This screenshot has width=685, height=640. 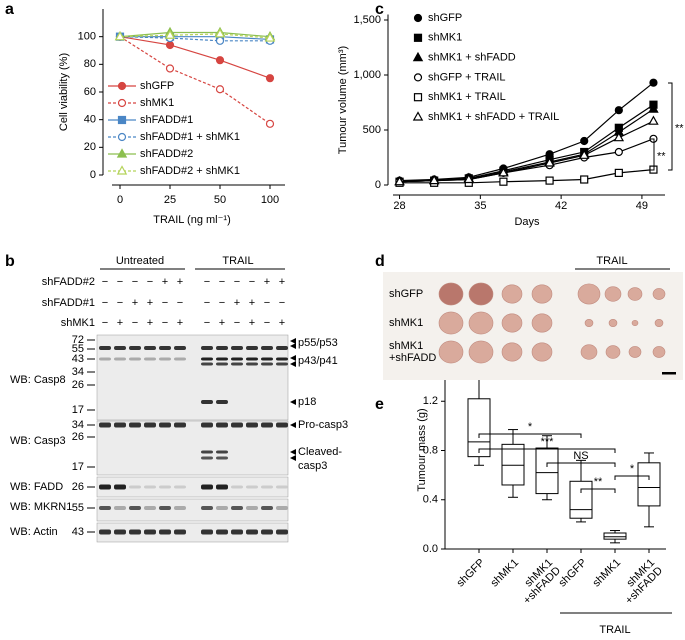 I want to click on group-label: TRAIL, so click(x=614, y=630).